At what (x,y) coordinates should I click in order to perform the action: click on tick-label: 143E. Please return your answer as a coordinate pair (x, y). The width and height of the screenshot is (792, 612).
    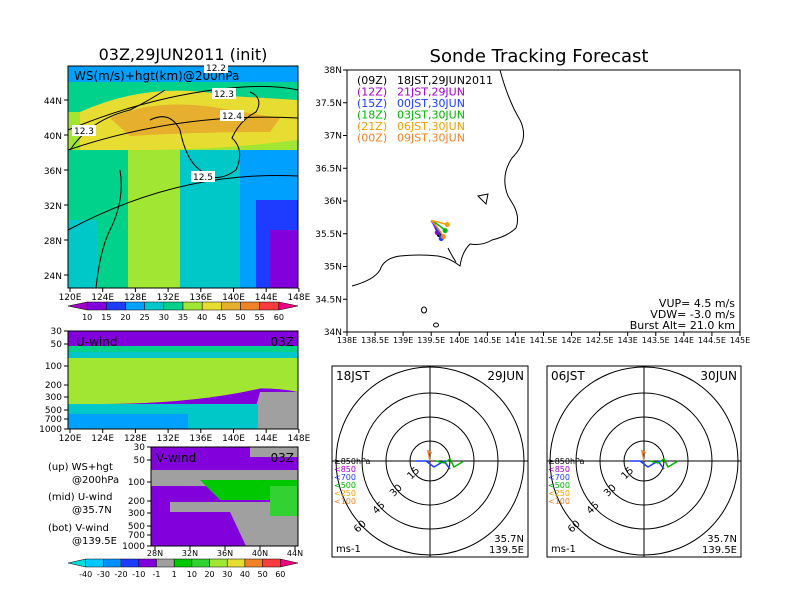
    Looking at the image, I should click on (628, 340).